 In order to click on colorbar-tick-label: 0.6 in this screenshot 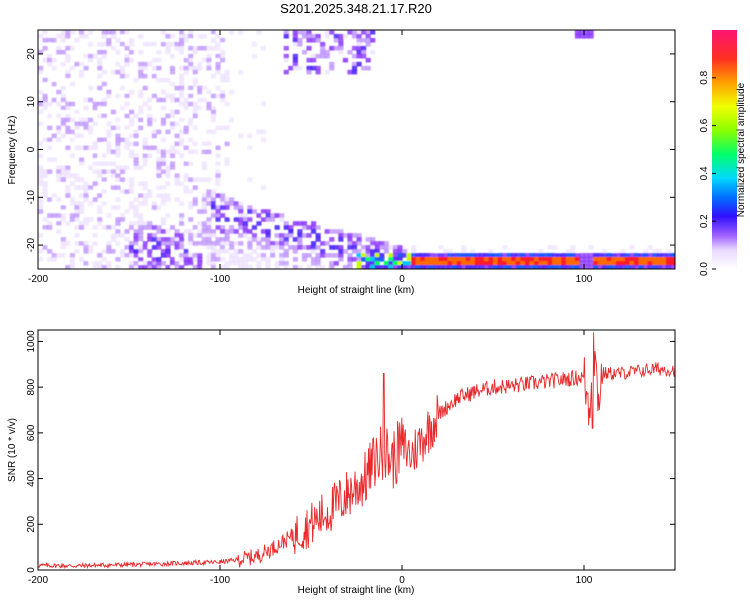, I will do `click(704, 125)`.